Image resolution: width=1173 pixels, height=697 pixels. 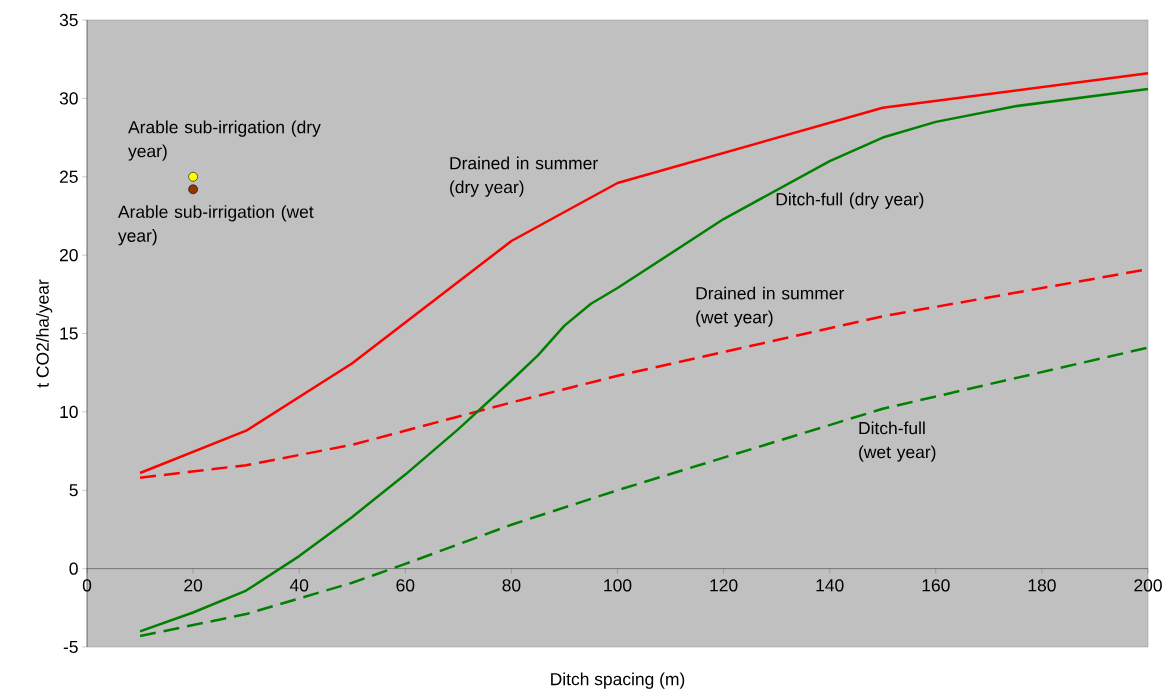 I want to click on y-tick-label: 25, so click(x=68, y=176).